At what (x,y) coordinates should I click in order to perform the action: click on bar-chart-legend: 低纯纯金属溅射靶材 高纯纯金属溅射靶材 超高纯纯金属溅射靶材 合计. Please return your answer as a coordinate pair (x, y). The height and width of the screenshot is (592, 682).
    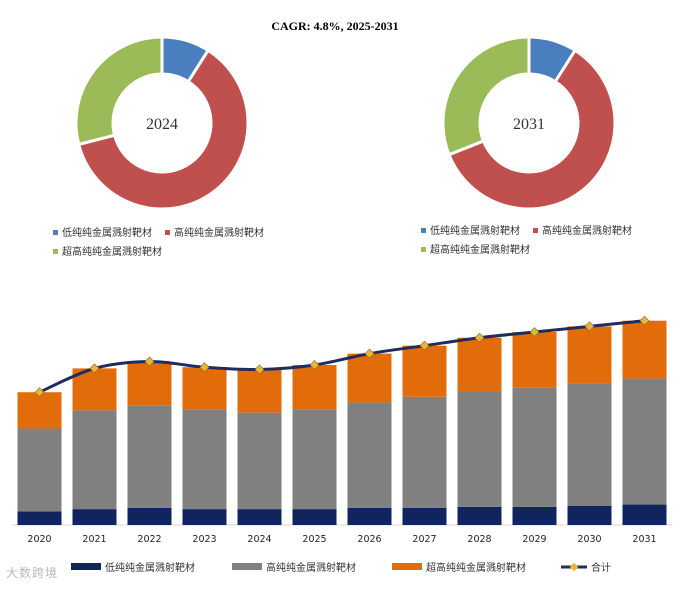
    Looking at the image, I should click on (341, 567).